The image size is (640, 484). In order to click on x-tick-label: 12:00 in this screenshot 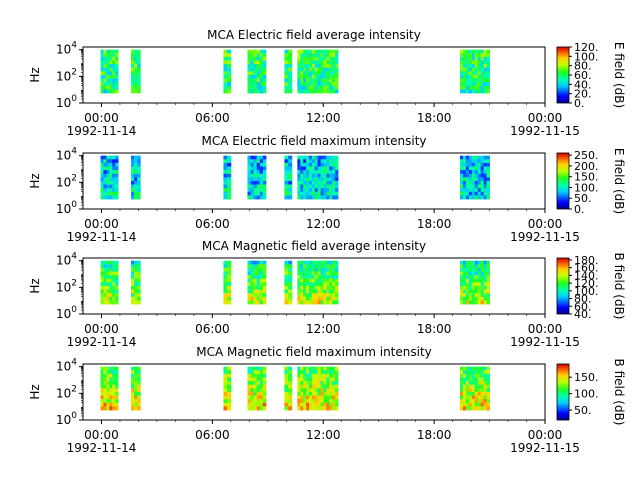, I will do `click(323, 329)`.